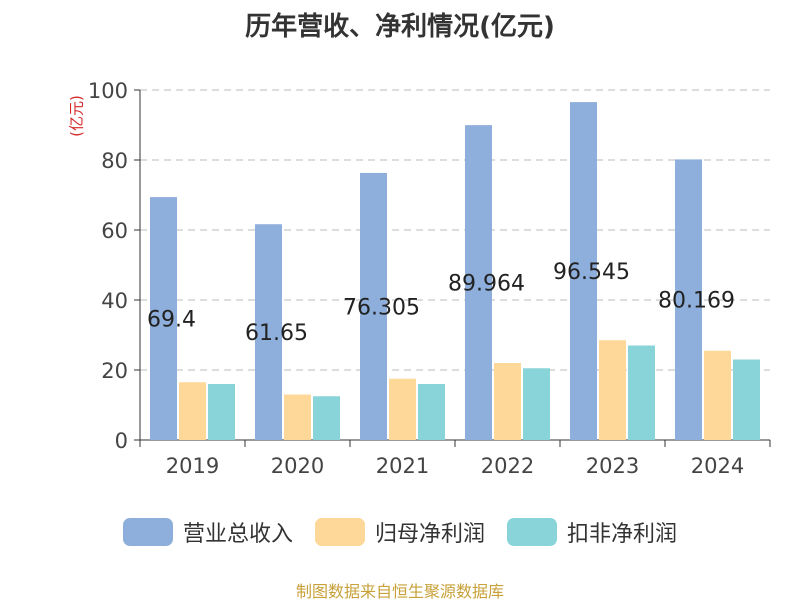 Image resolution: width=800 pixels, height=602 pixels. I want to click on legend-item-revenue: 营业总收入, so click(207, 532).